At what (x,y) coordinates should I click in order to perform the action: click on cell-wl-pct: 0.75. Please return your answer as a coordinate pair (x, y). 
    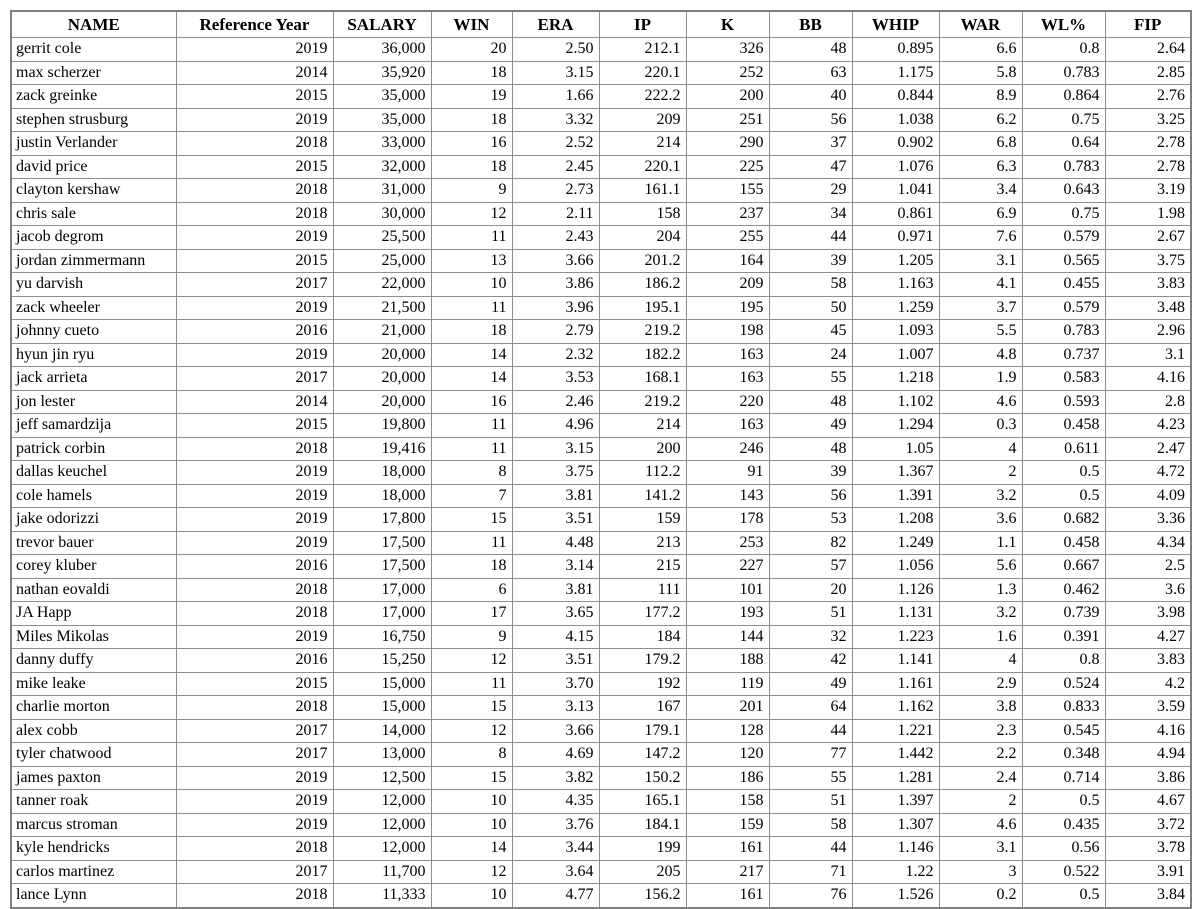
    Looking at the image, I should click on (1063, 213).